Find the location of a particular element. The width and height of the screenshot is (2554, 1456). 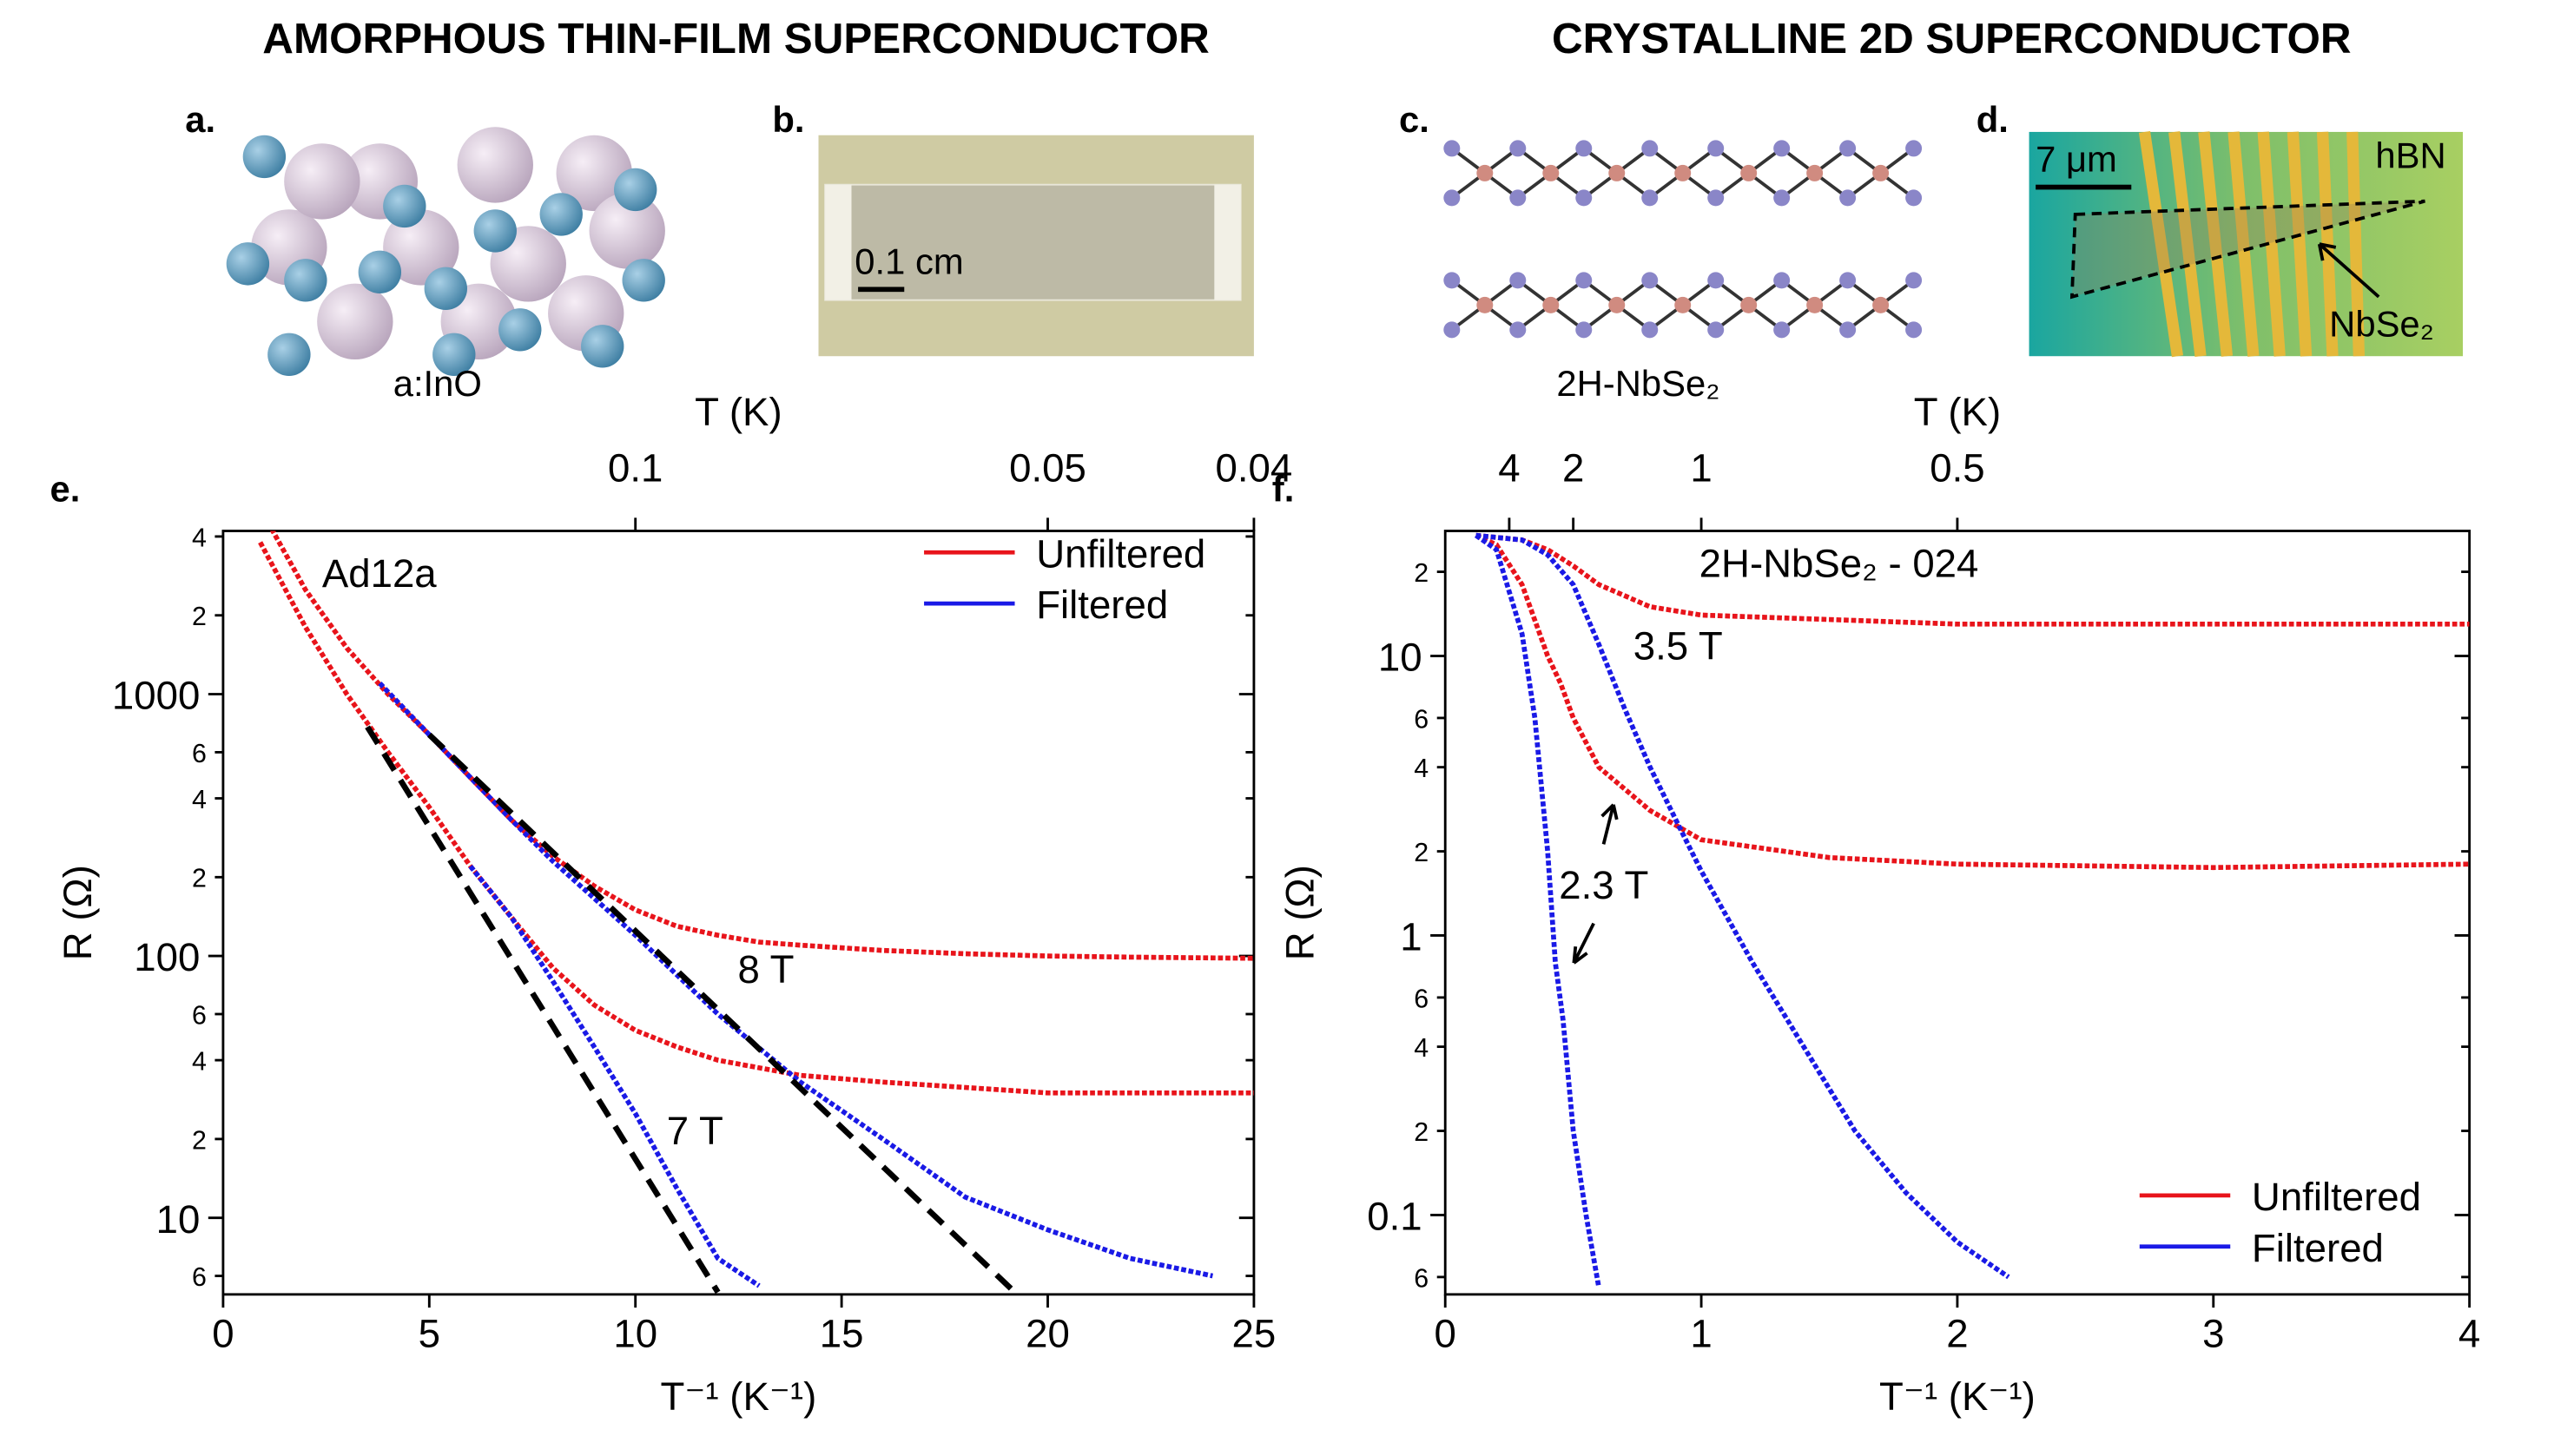

annotation: Ad12a is located at coordinates (379, 573).